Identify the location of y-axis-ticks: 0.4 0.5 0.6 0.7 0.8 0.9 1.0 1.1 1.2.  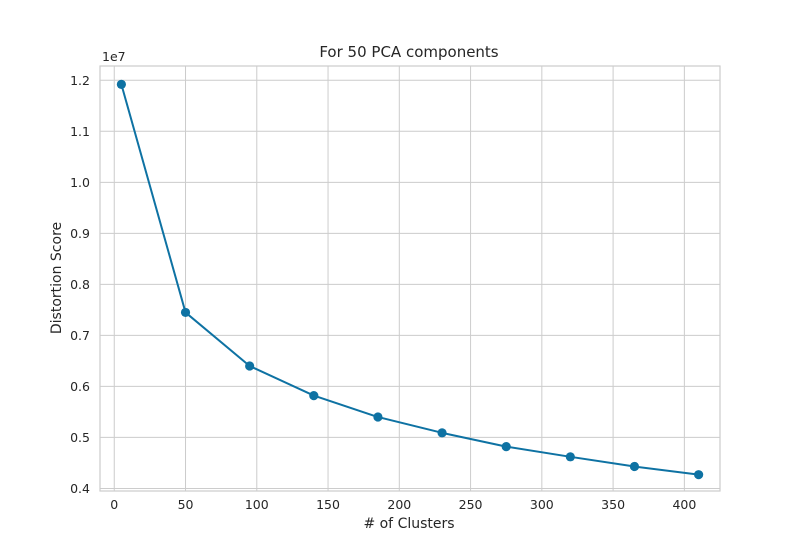
(80, 284).